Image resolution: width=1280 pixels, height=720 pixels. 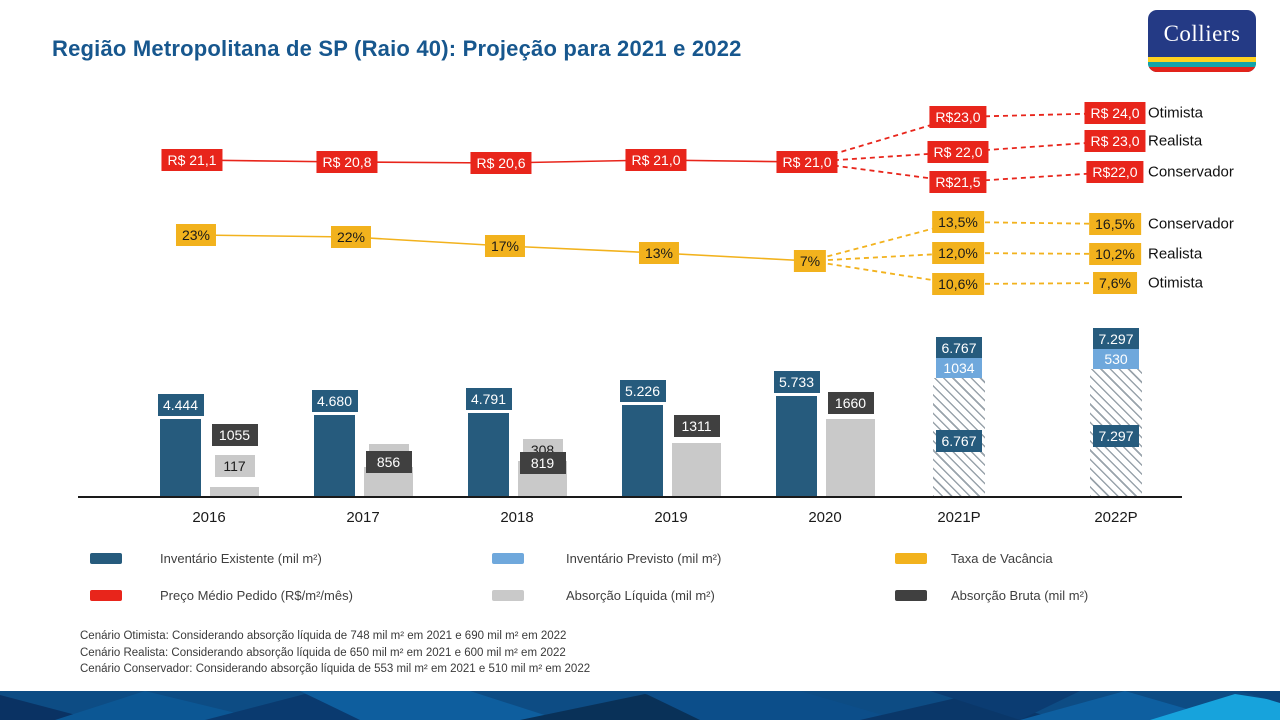 I want to click on projected-total-label-mid: 6.767, so click(x=959, y=441).